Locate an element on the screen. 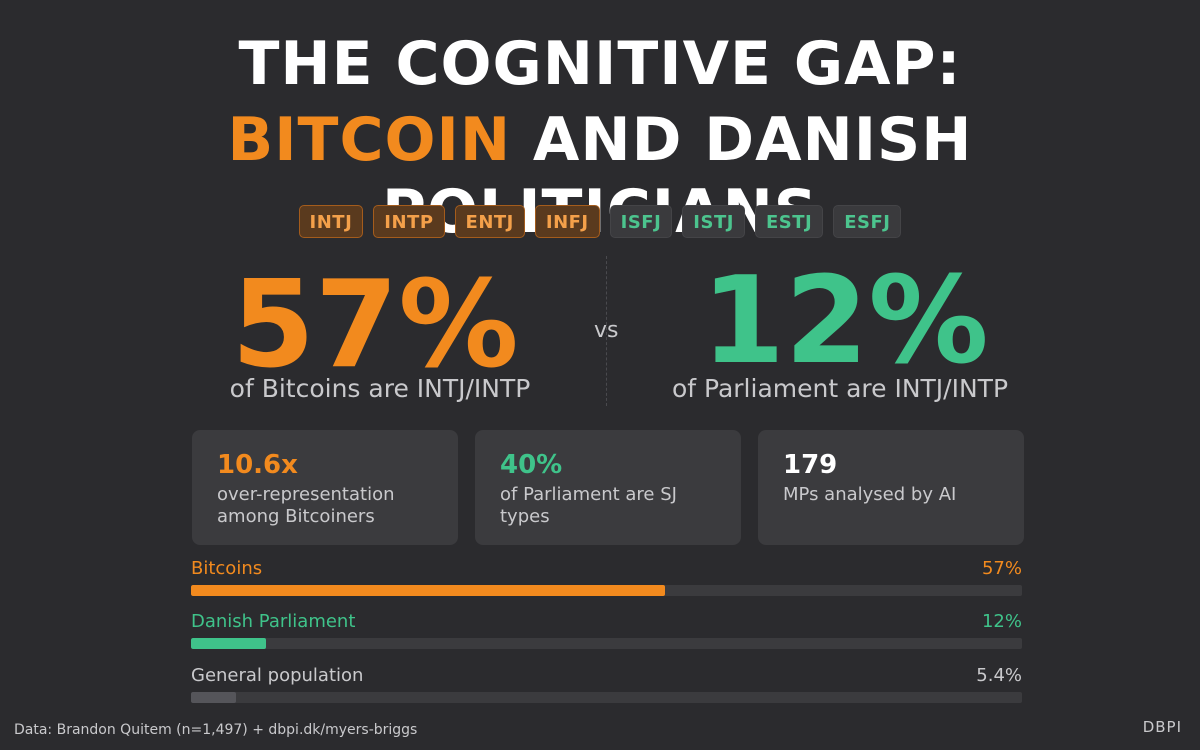 Image resolution: width=1200 pixels, height=750 pixels. tag-estj: ESTJ is located at coordinates (789, 221).